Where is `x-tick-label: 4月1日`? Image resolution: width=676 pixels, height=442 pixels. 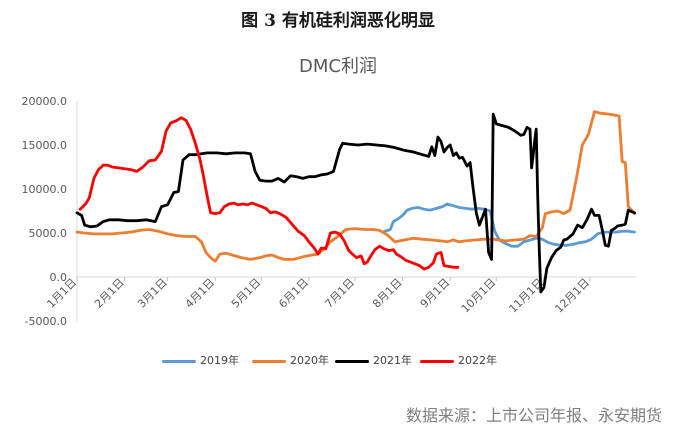 x-tick-label: 4月1日 is located at coordinates (200, 293).